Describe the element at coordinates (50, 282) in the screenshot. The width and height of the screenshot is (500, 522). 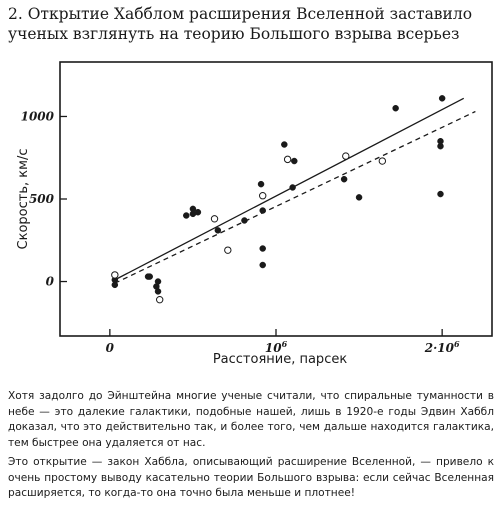
I see `y-tick-label-0: 0` at that location.